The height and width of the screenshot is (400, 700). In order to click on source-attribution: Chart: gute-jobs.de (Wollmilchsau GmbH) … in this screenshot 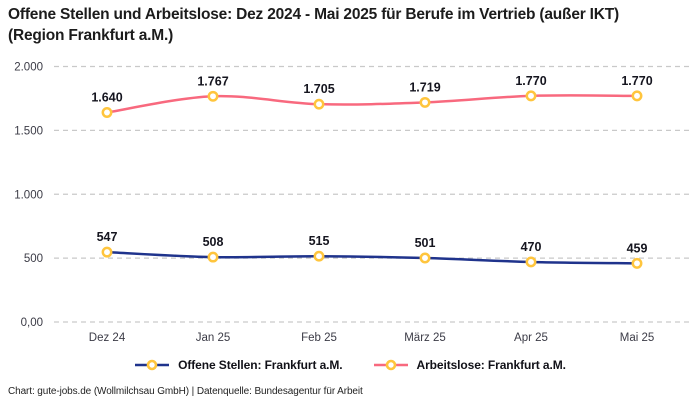, I will do `click(185, 391)`.